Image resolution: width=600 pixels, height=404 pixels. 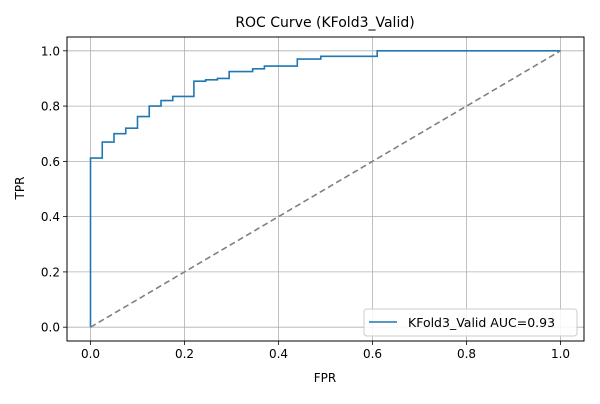 What do you see at coordinates (50, 107) in the screenshot?
I see `y-tick-label: 0.8` at bounding box center [50, 107].